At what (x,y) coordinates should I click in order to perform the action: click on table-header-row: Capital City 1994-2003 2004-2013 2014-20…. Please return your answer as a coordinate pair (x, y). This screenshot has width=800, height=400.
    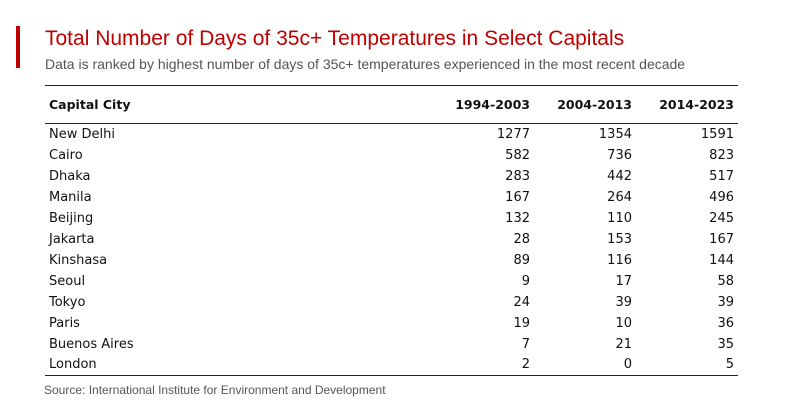
    Looking at the image, I should click on (391, 104).